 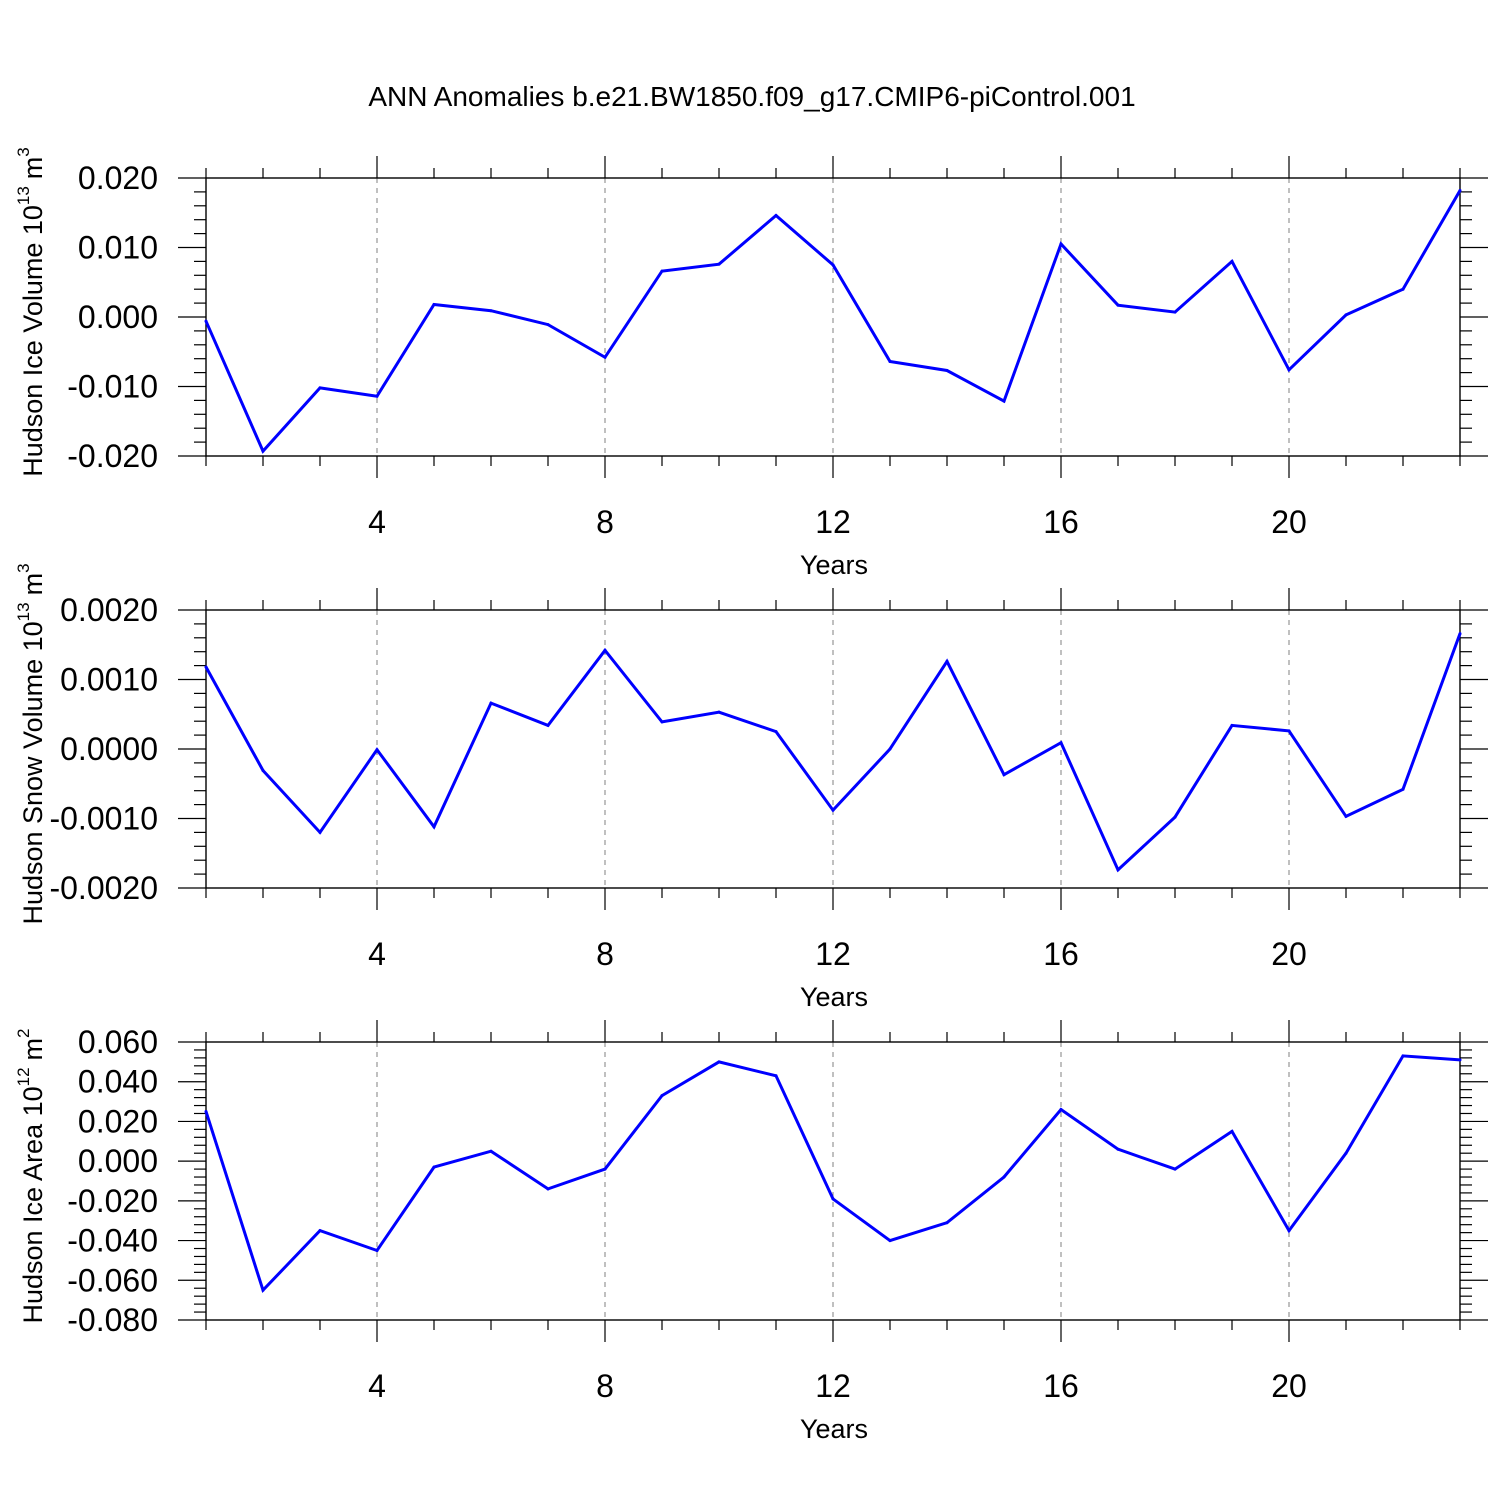 What do you see at coordinates (112, 1280) in the screenshot?
I see `y-tick-label: -0.060` at bounding box center [112, 1280].